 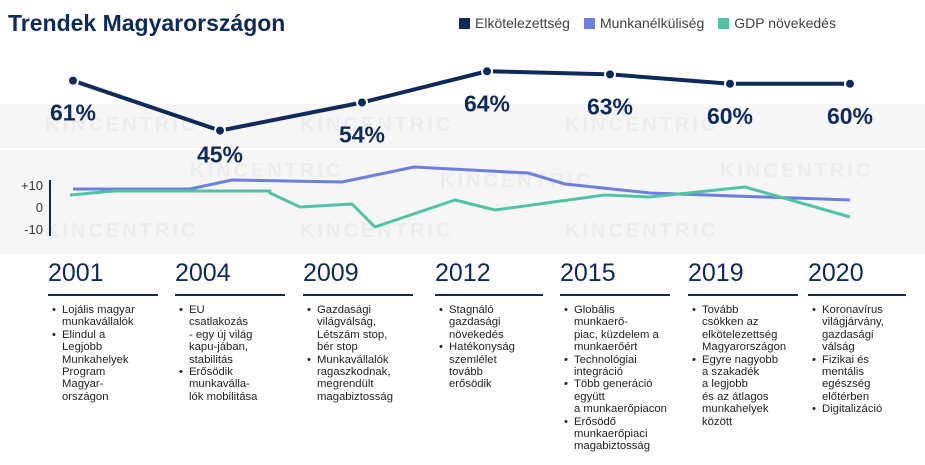 What do you see at coordinates (73, 113) in the screenshot?
I see `engagement-label: 61%` at bounding box center [73, 113].